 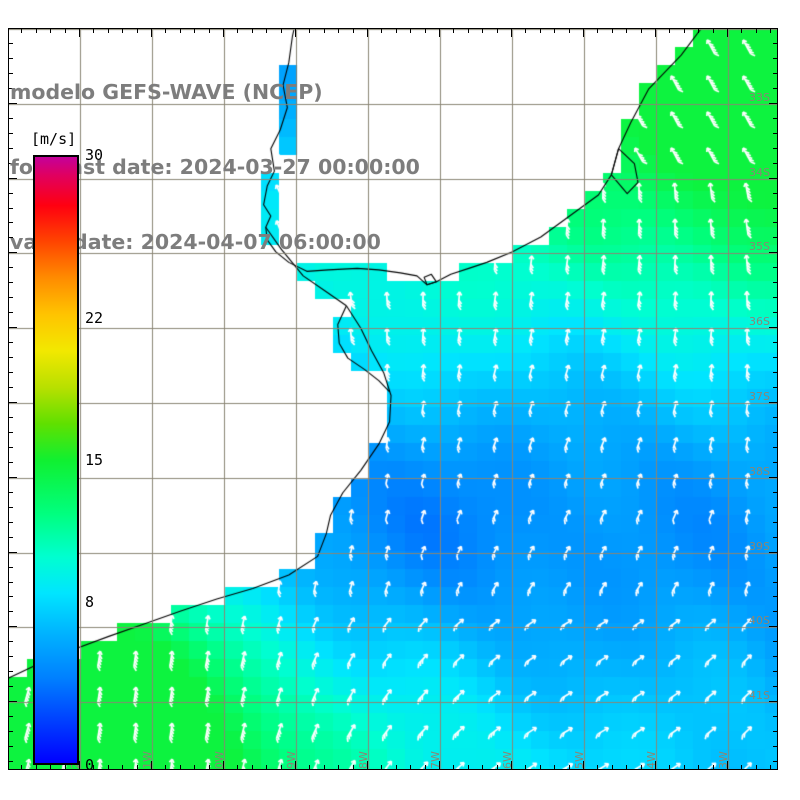 What do you see at coordinates (651, 760) in the screenshot?
I see `longitude-label: 54W` at bounding box center [651, 760].